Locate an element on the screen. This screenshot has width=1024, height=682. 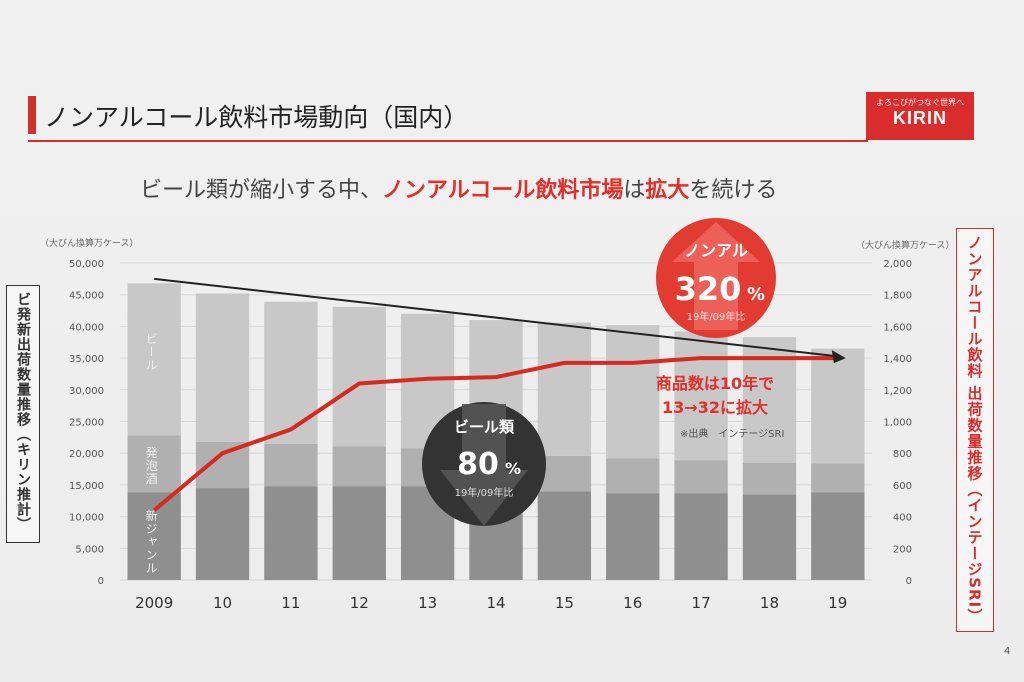
subtitle-part2: は is located at coordinates (634, 190).